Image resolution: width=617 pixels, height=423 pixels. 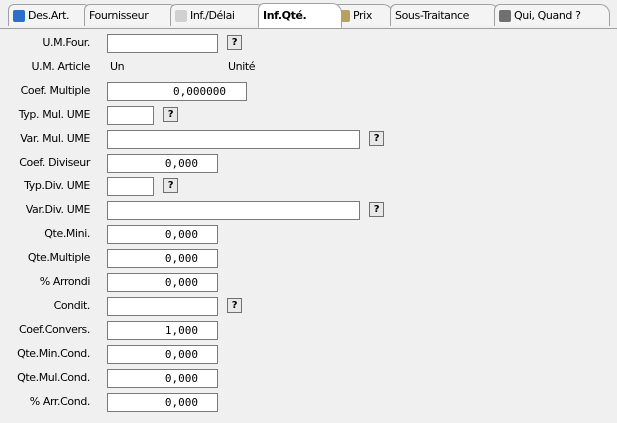 What do you see at coordinates (212, 15) in the screenshot?
I see `tab-label: Inf./Délai` at bounding box center [212, 15].